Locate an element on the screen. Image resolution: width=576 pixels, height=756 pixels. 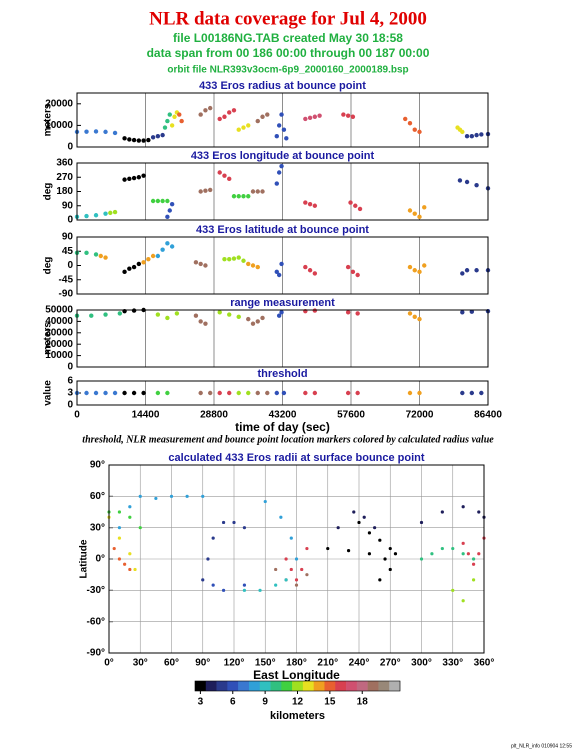
y-axis-label: meters is located at coordinates (48, 338).